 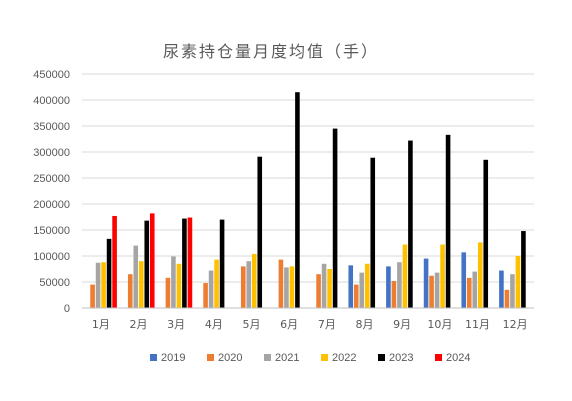 What do you see at coordinates (286, 287) in the screenshot?
I see `bar-2021-6月` at bounding box center [286, 287].